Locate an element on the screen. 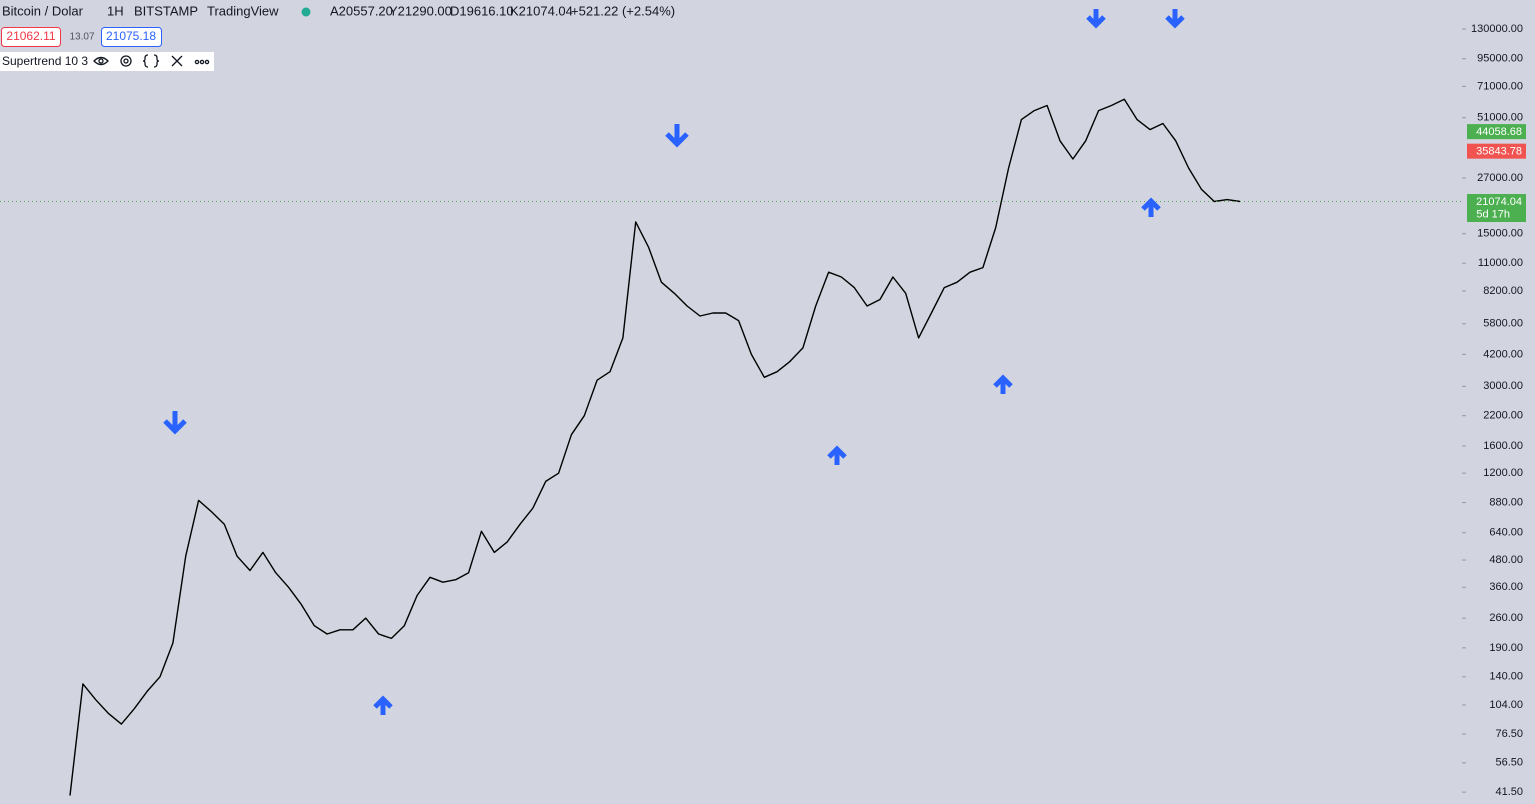 Image resolution: width=1535 pixels, height=804 pixels. buy-price: 21075.18 is located at coordinates (131, 36).